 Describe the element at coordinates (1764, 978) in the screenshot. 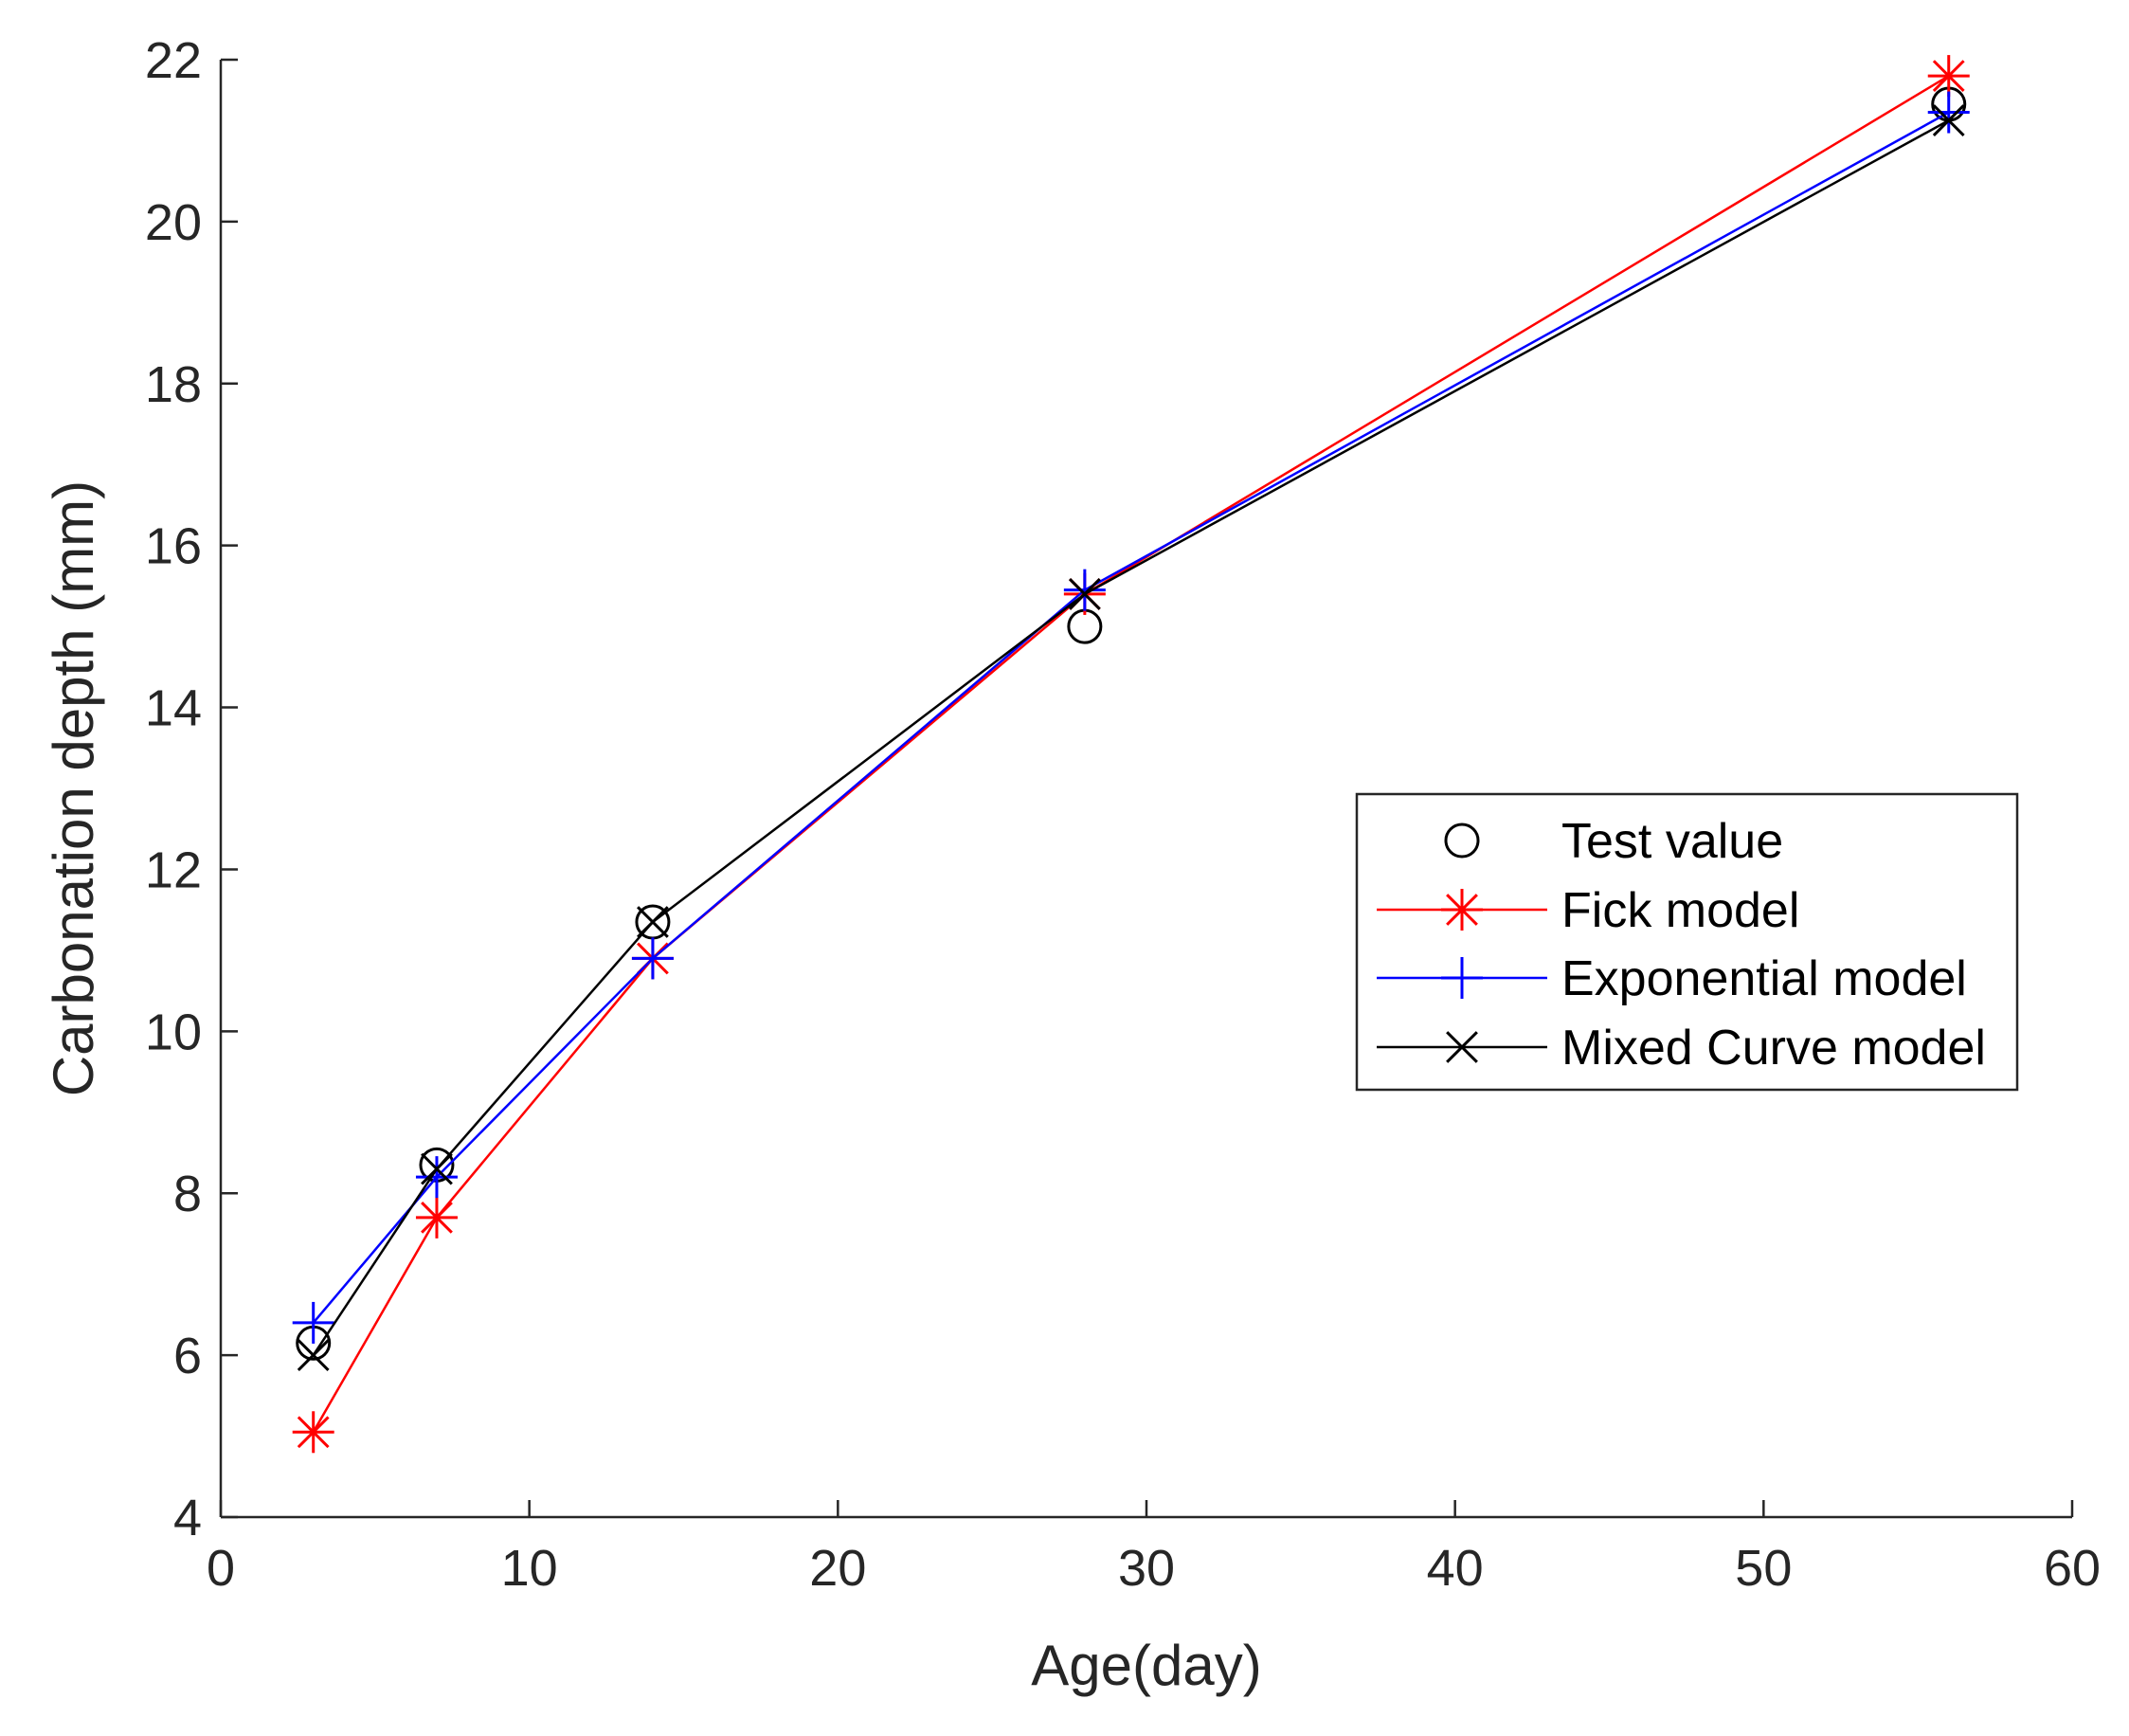

I see `legend-label-exponential-model: Exponential model` at that location.